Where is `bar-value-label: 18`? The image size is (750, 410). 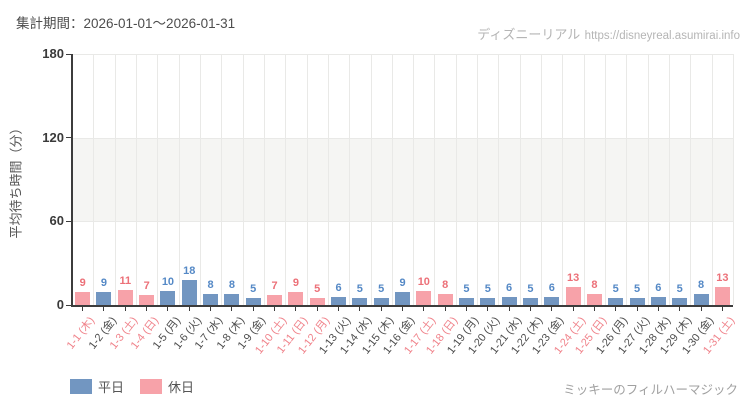 bar-value-label: 18 is located at coordinates (189, 270).